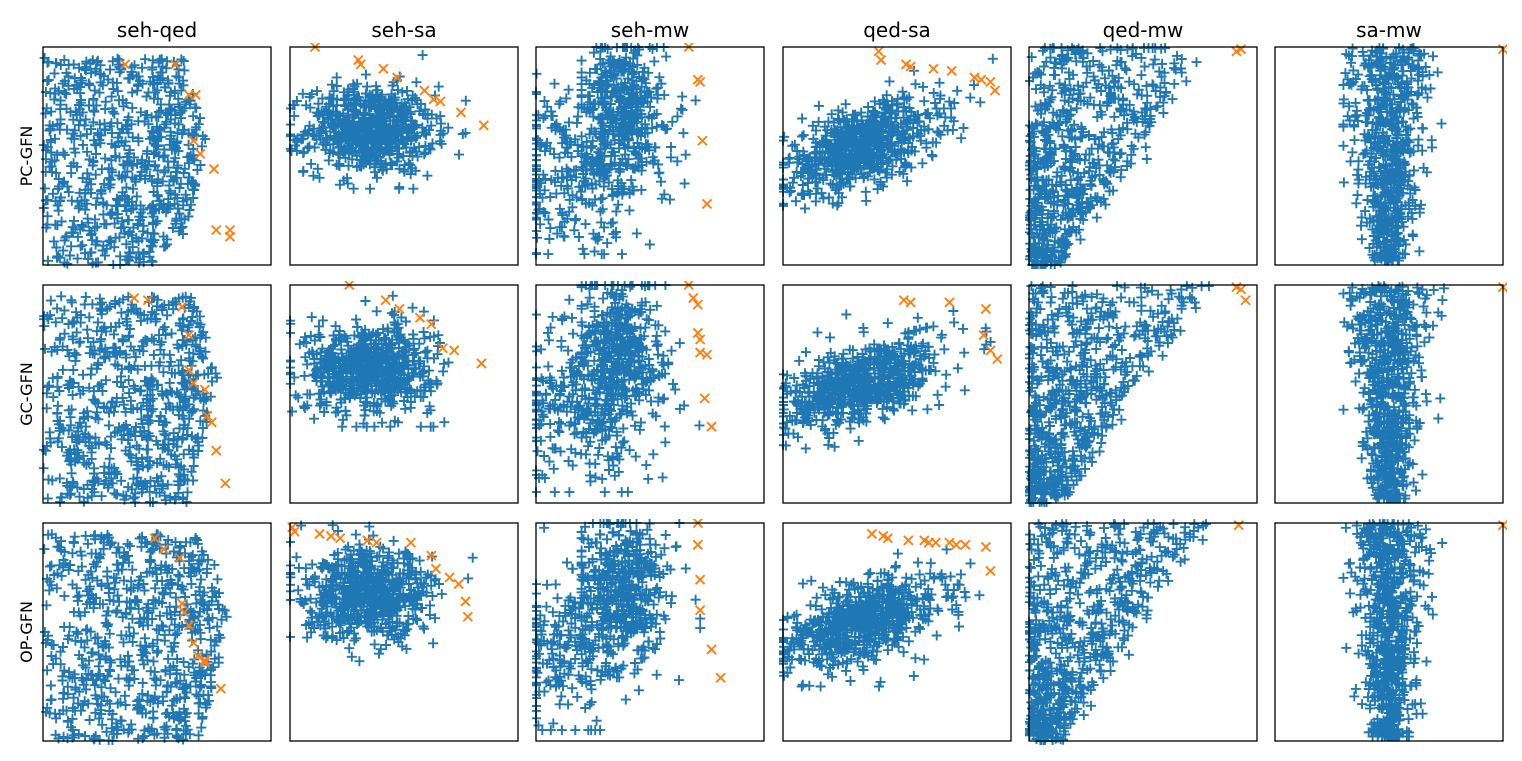  Describe the element at coordinates (26, 394) in the screenshot. I see `row-label: GC-GFN` at that location.